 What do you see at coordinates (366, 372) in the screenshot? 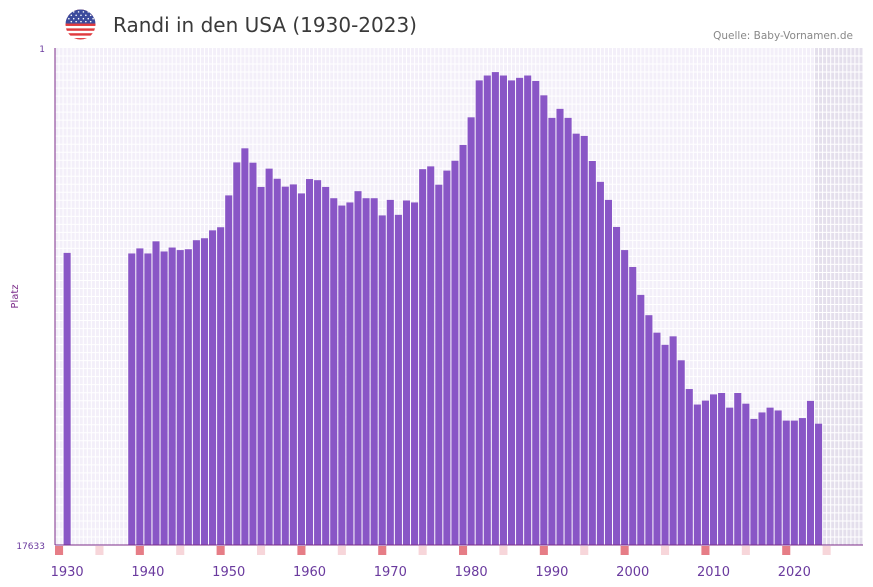
I see `bar-1967` at bounding box center [366, 372].